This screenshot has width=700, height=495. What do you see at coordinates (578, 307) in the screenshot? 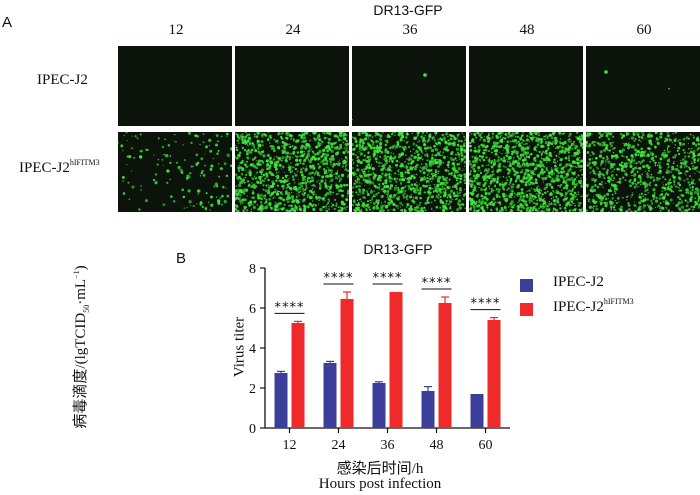
I see `legend-label-text: IPEC-J2` at bounding box center [578, 307].